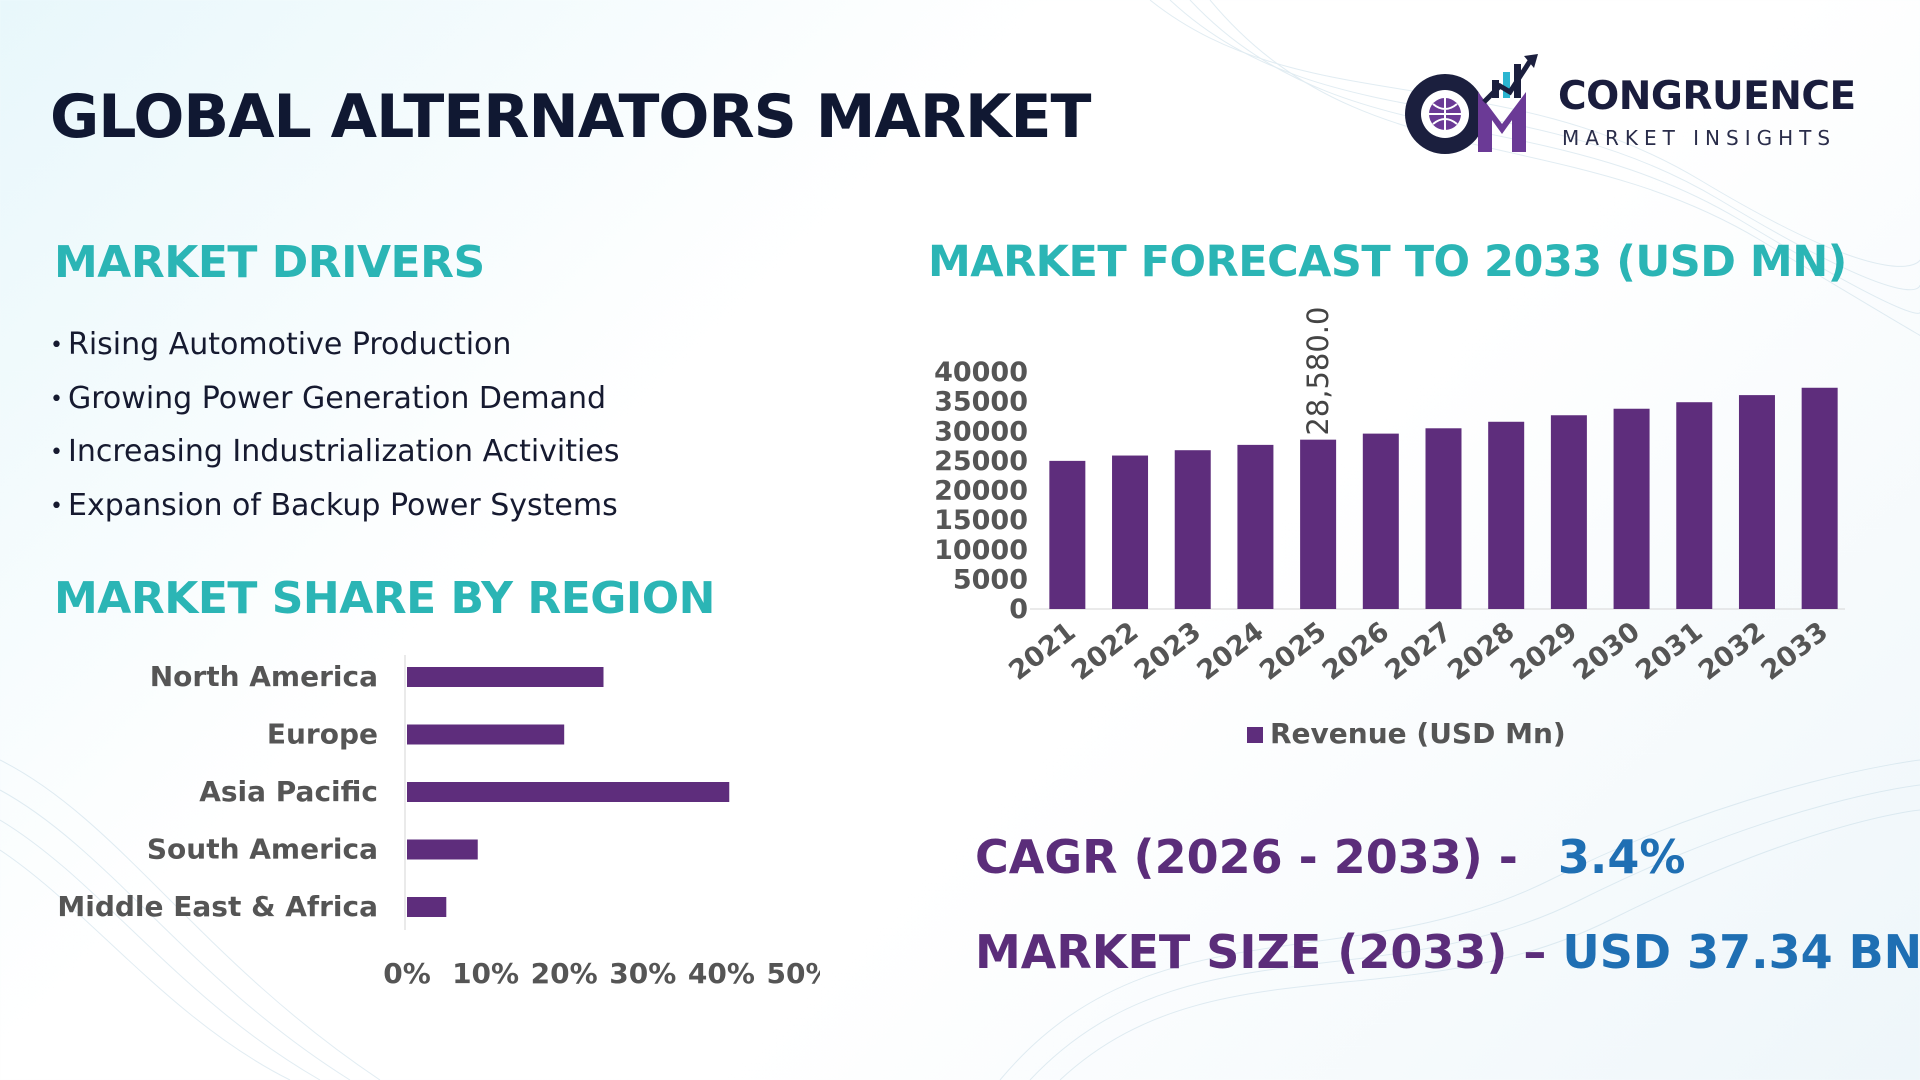  I want to click on driver-item: • Growing Power Generation Demand, so click(334, 404).